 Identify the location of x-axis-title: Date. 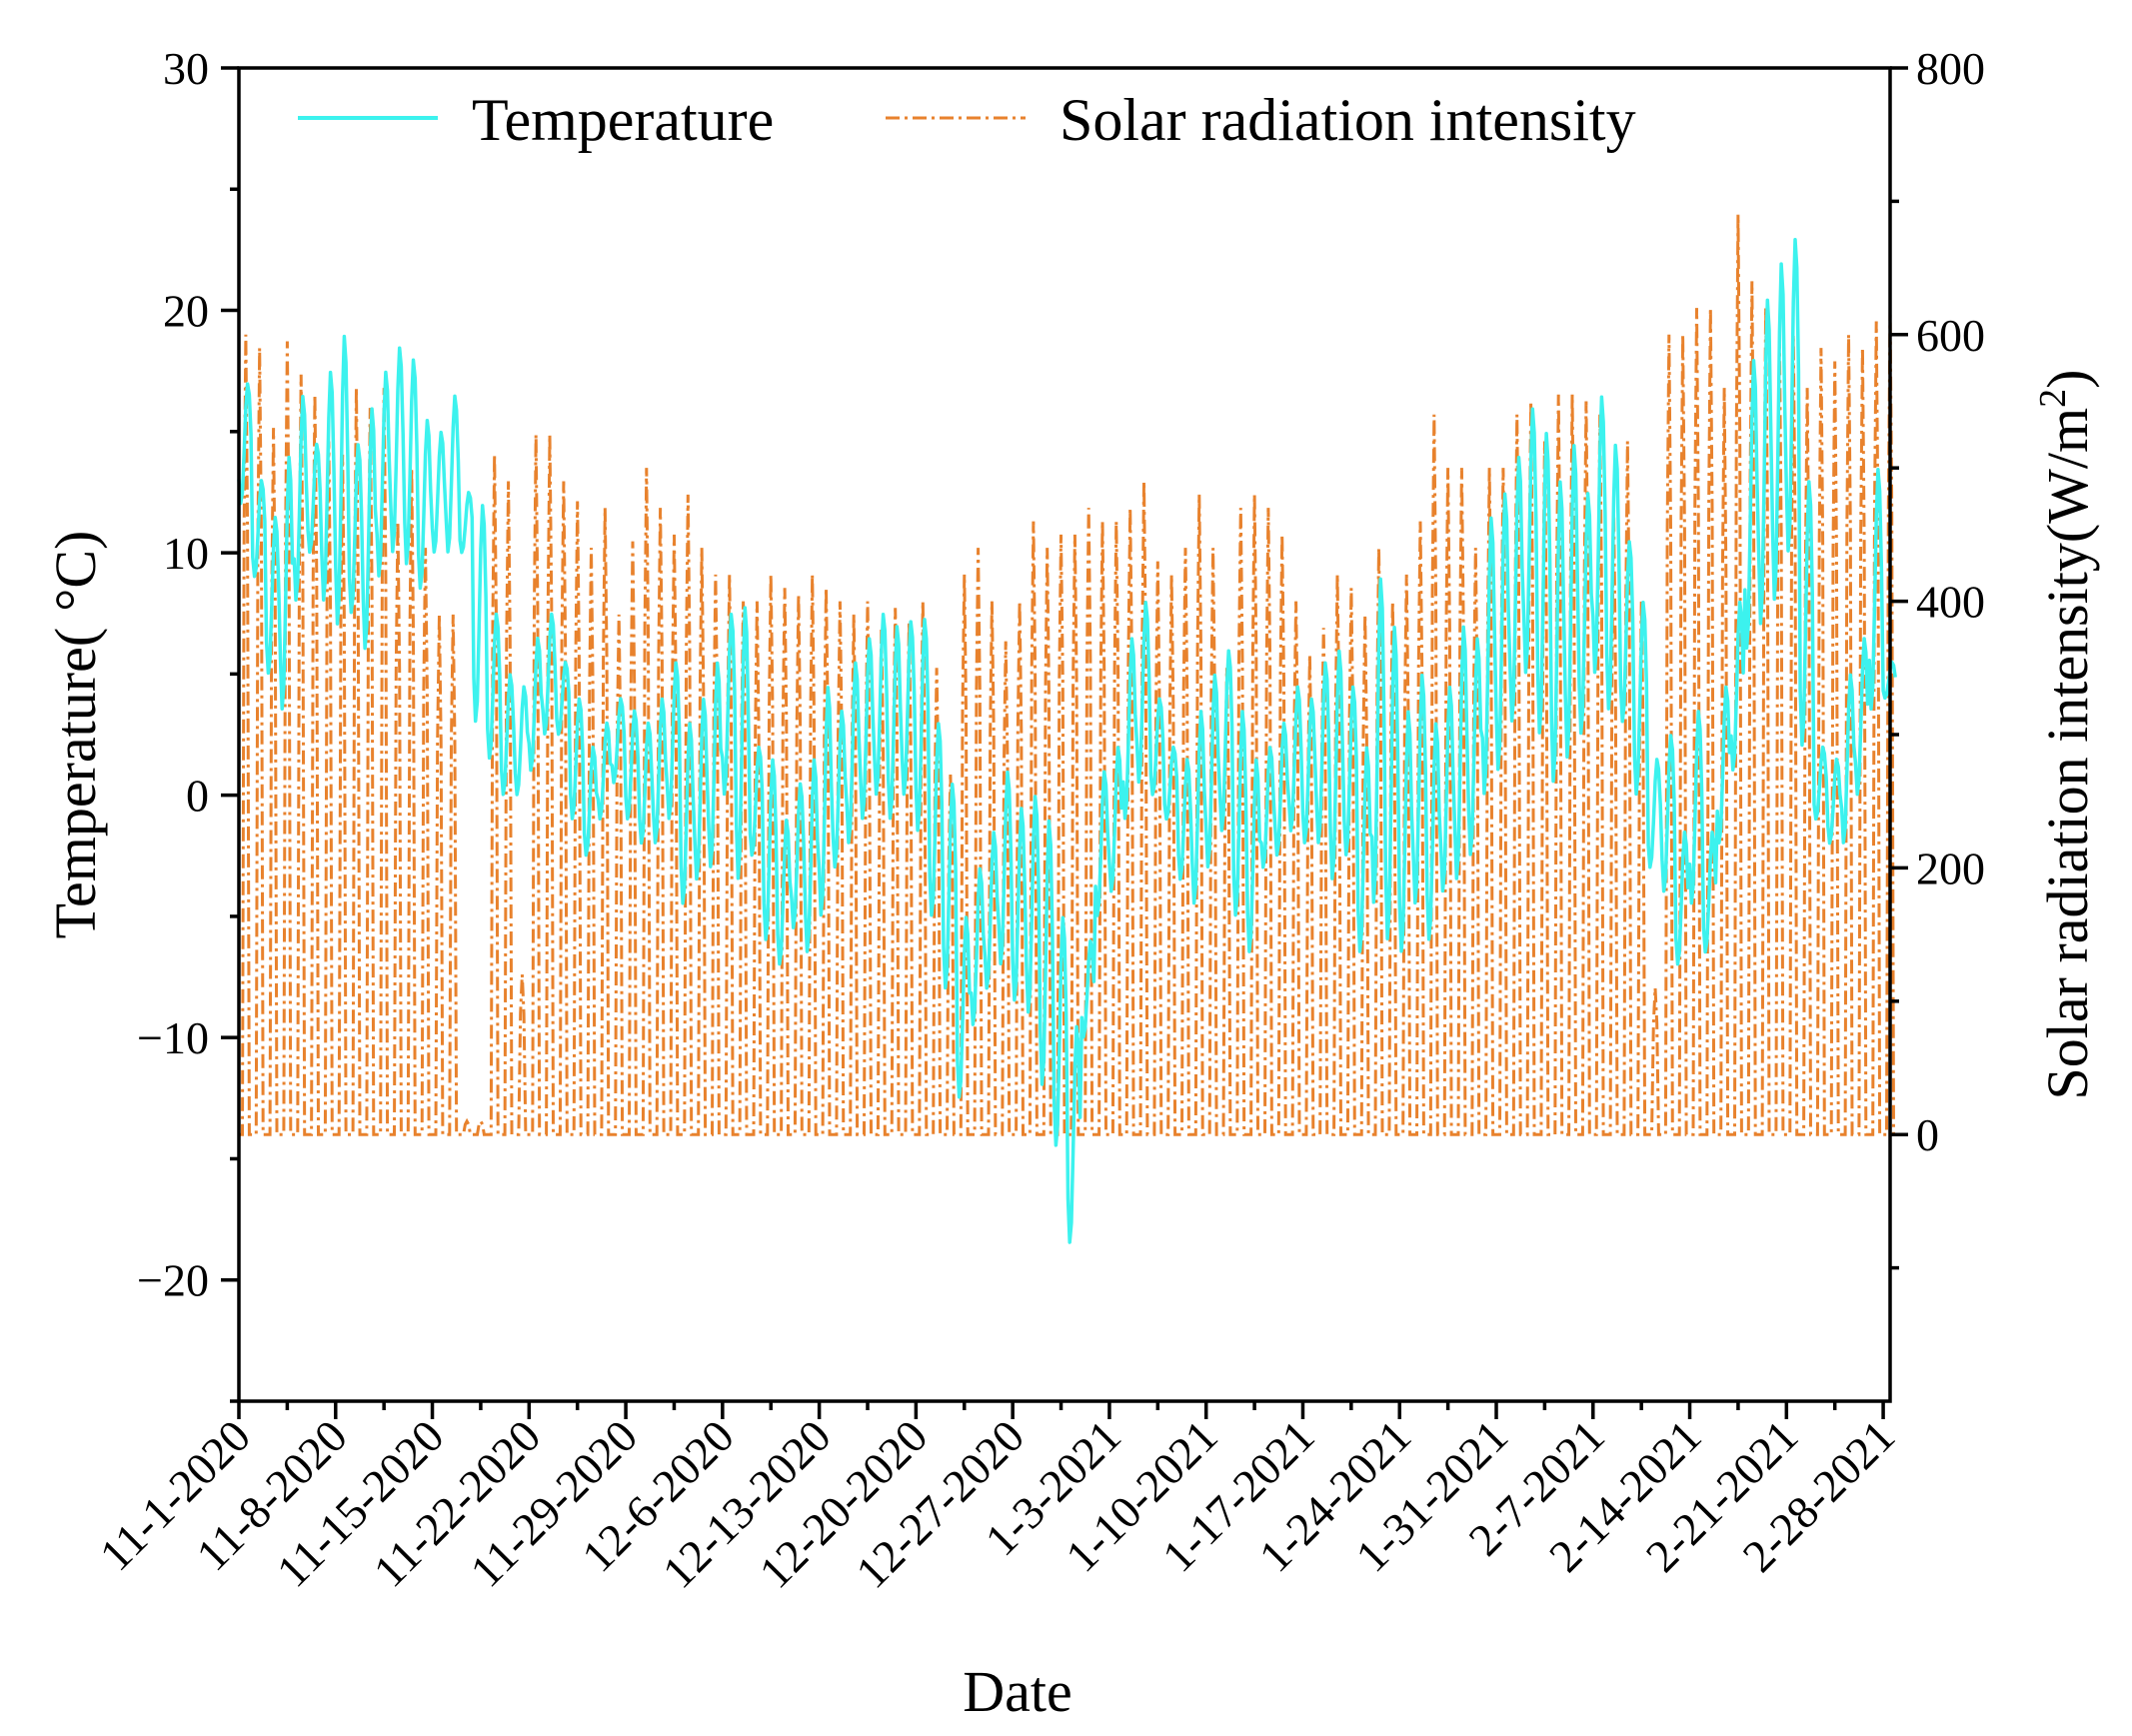
(1017, 1691).